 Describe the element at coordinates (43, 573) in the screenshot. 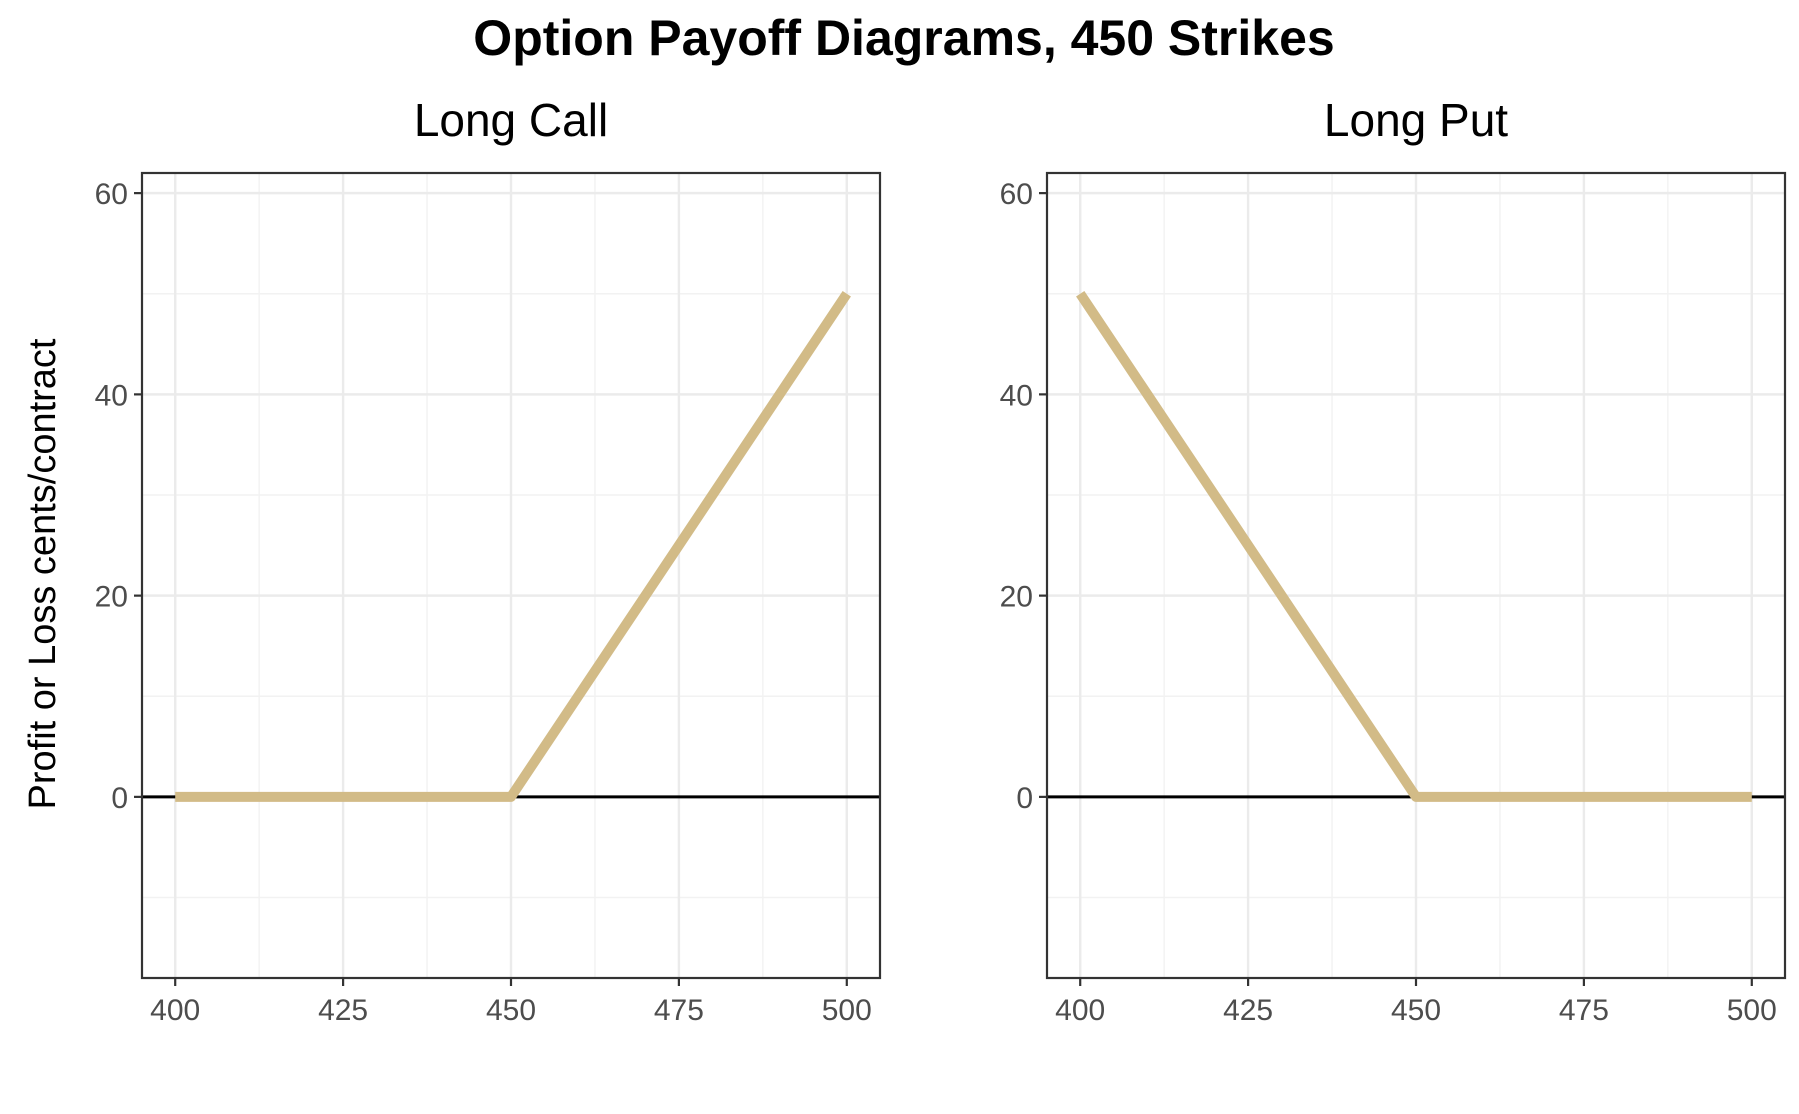

I see `y-axis-title: Profit or Loss cents/contract` at that location.